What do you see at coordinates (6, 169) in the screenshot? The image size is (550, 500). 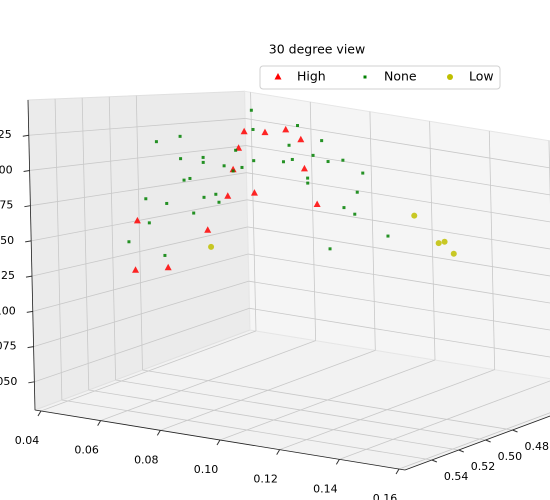 I see `z-tick-label: 0.200` at bounding box center [6, 169].